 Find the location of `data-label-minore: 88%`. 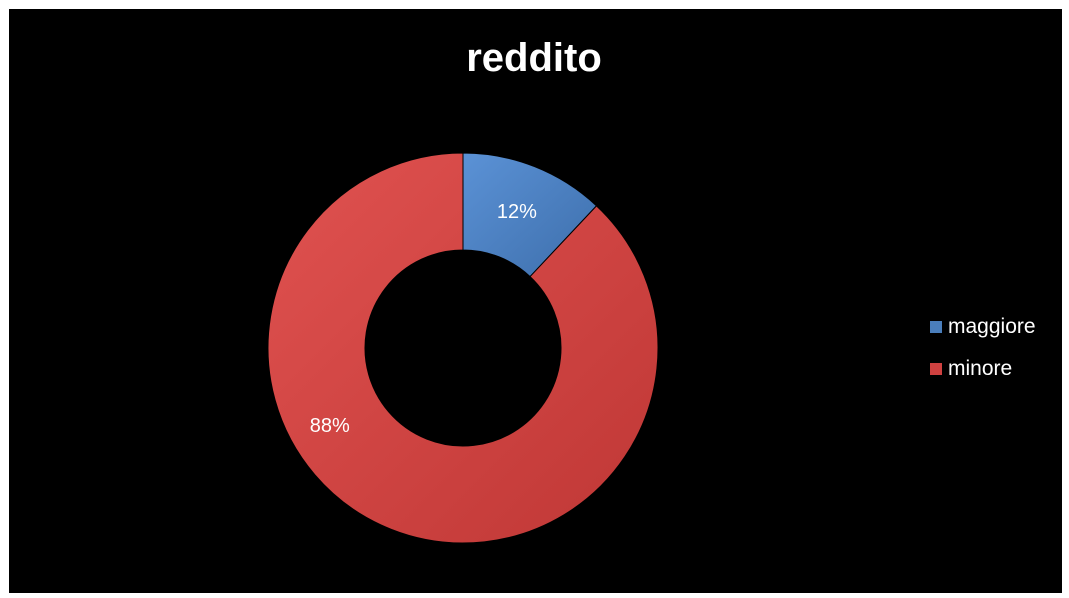

data-label-minore: 88% is located at coordinates (330, 426).